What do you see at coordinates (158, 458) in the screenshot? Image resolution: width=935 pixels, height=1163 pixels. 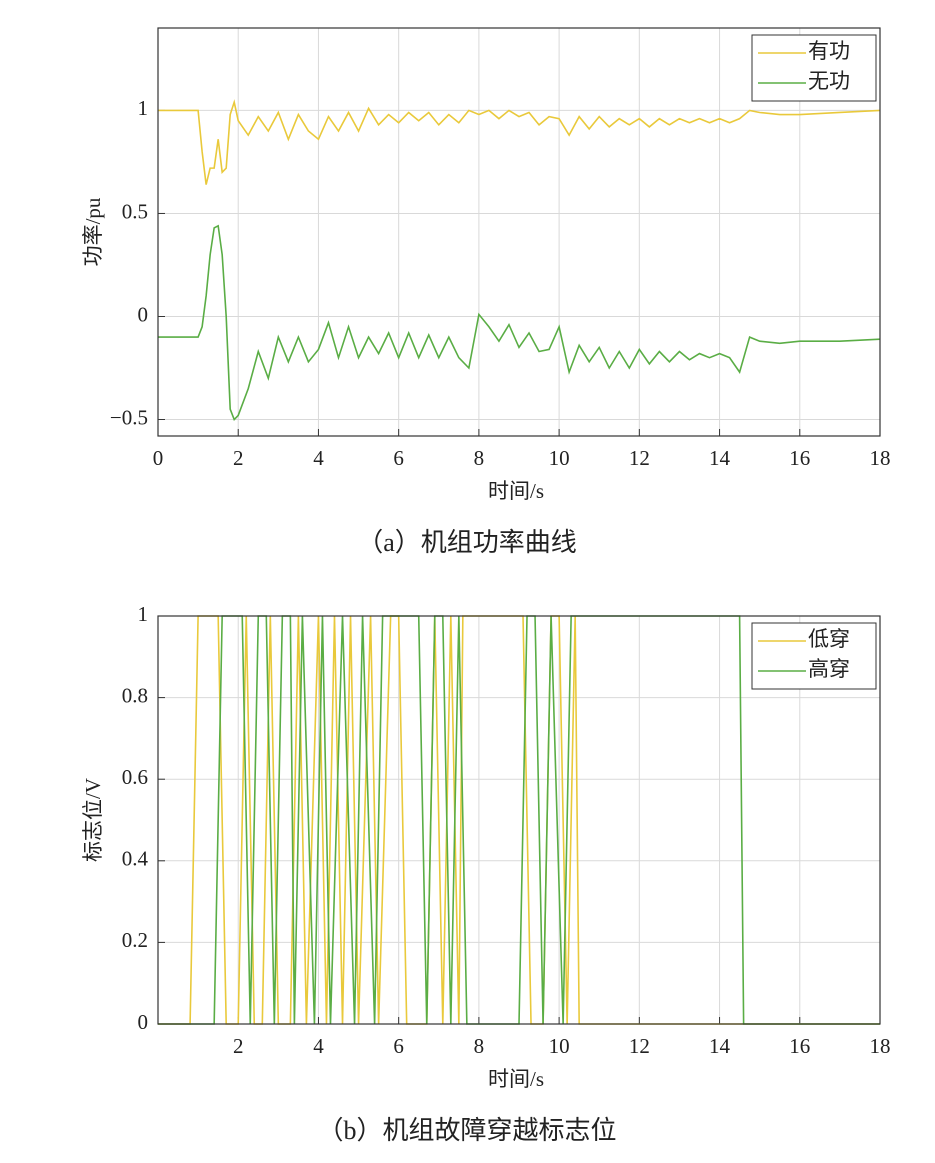 I see `x-tick-label: 0` at bounding box center [158, 458].